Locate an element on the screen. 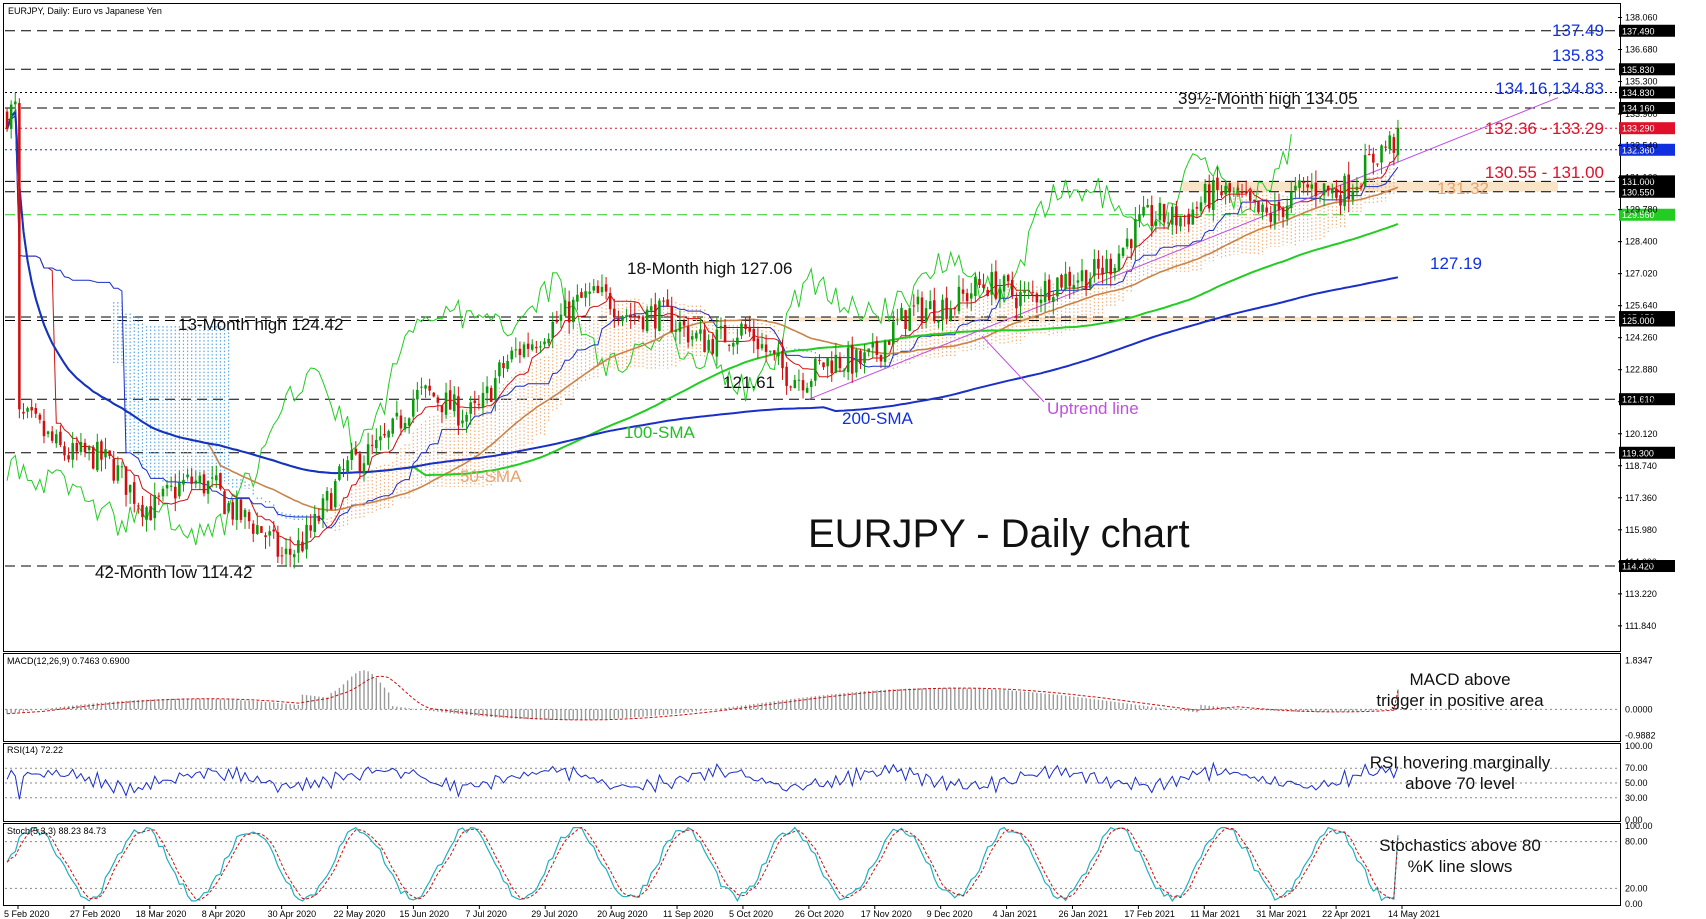  stoch-d-line is located at coordinates (702, 864).